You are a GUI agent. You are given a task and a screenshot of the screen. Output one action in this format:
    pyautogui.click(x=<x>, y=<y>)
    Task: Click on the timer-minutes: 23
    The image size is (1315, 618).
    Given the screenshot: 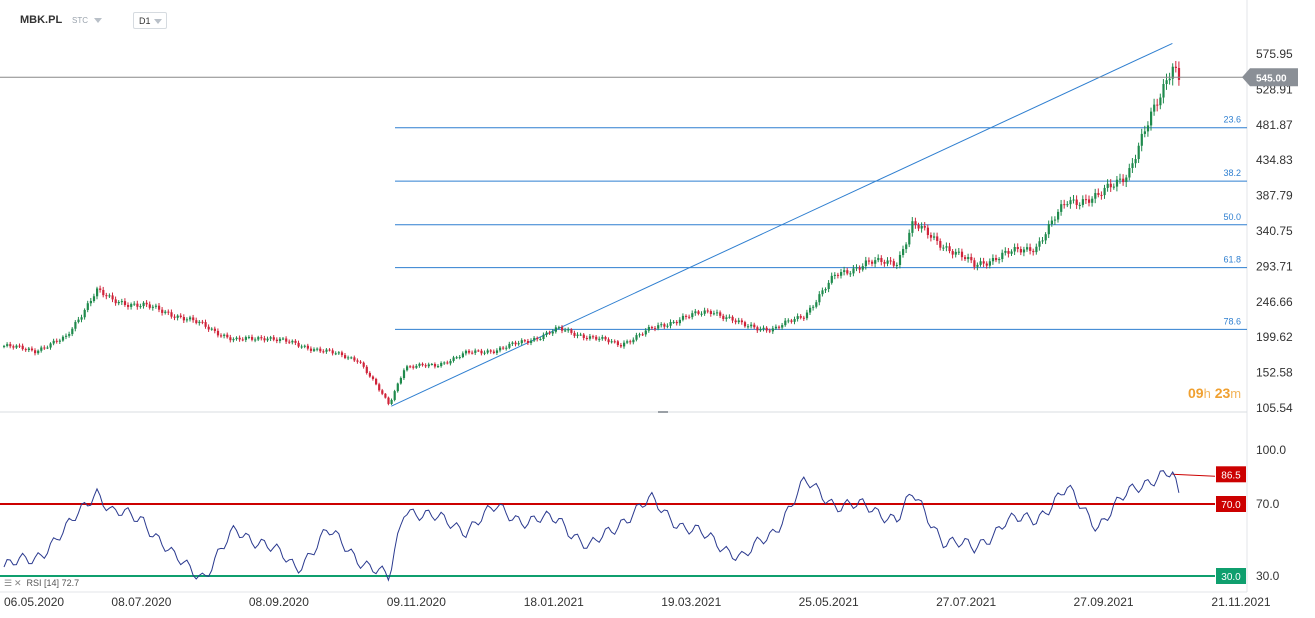 What is the action you would take?
    pyautogui.click(x=1222, y=393)
    